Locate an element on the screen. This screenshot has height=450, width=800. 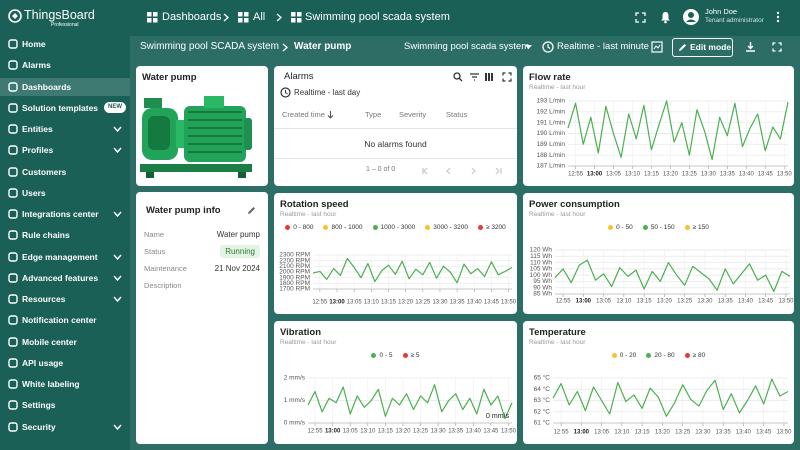
menu-item: Mobile center is located at coordinates (65, 342).